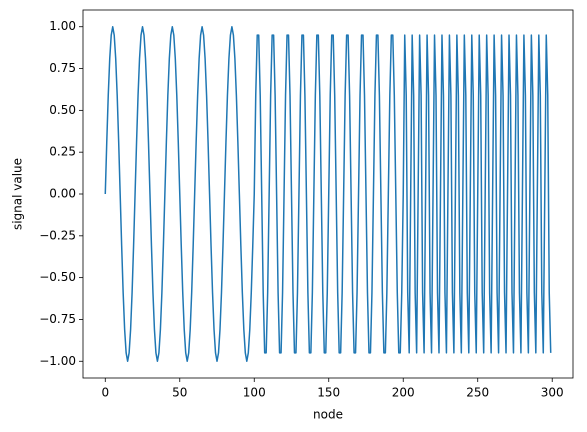  What do you see at coordinates (62, 110) in the screenshot?
I see `y-tick-label: 0.50` at bounding box center [62, 110].